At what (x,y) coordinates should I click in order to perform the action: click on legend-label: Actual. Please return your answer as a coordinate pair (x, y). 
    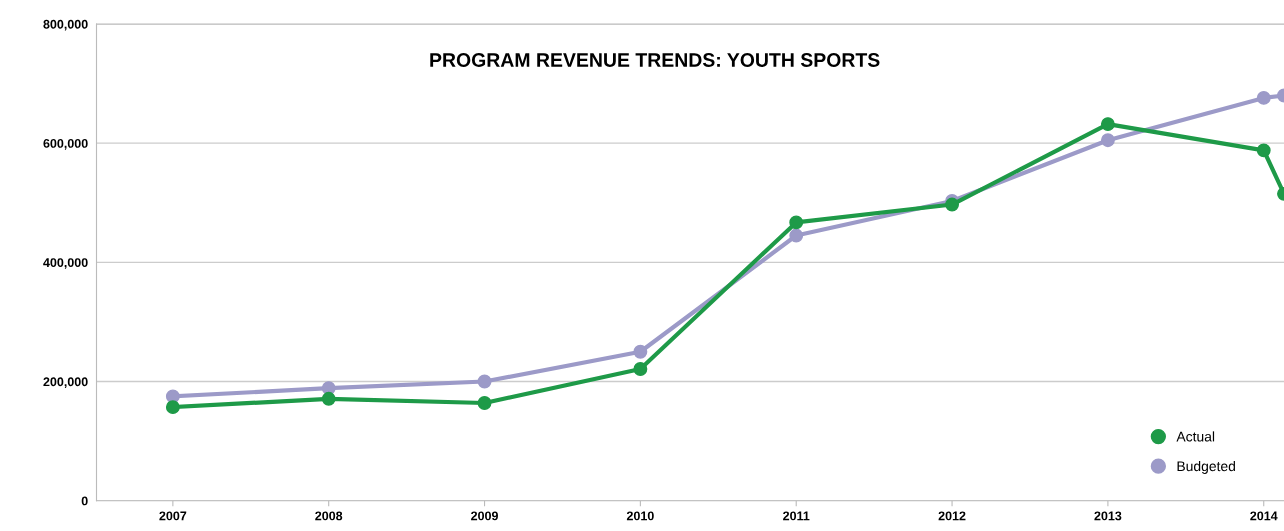
    Looking at the image, I should click on (1195, 436).